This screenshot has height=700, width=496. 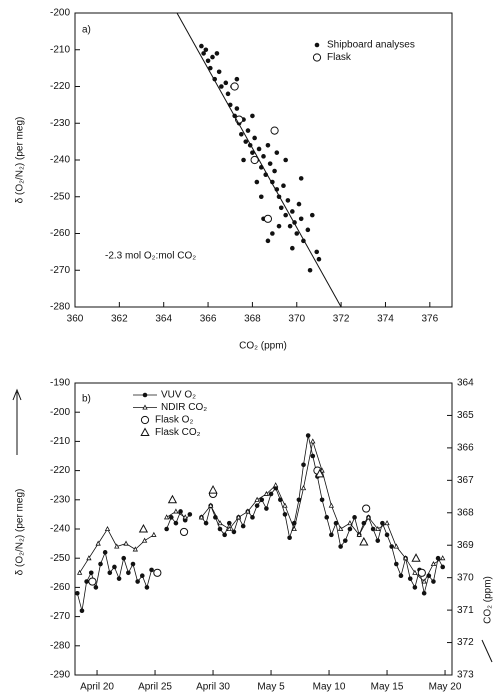 What do you see at coordinates (60, 383) in the screenshot?
I see `y-tick-label: -190` at bounding box center [60, 383].